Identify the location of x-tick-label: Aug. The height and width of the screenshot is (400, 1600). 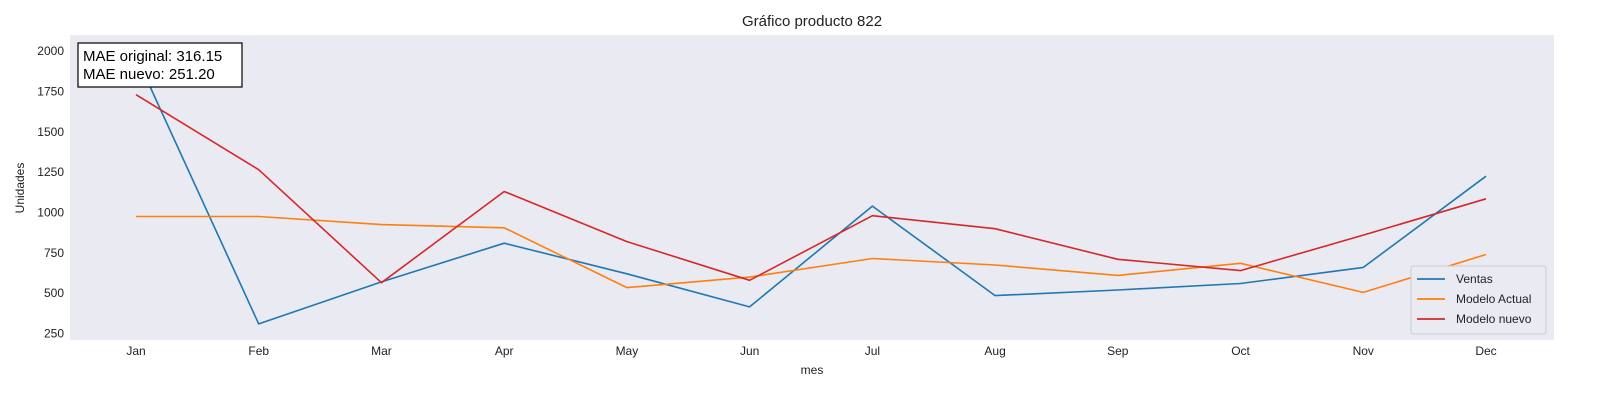
(994, 351).